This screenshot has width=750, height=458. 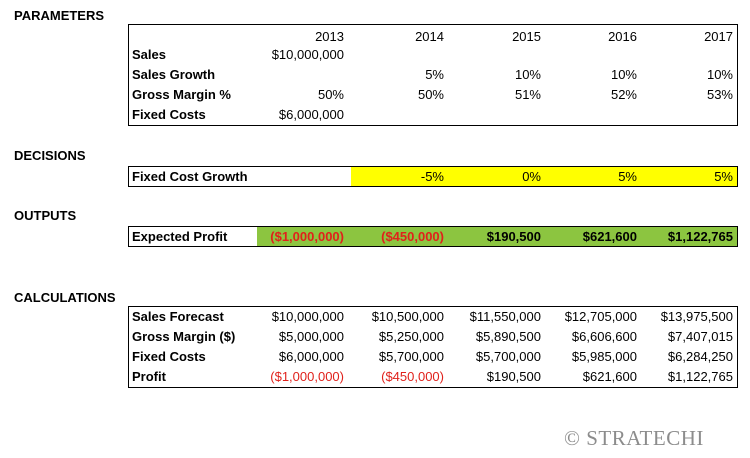 I want to click on stratechi-logo: © STRATECHI, so click(x=634, y=438).